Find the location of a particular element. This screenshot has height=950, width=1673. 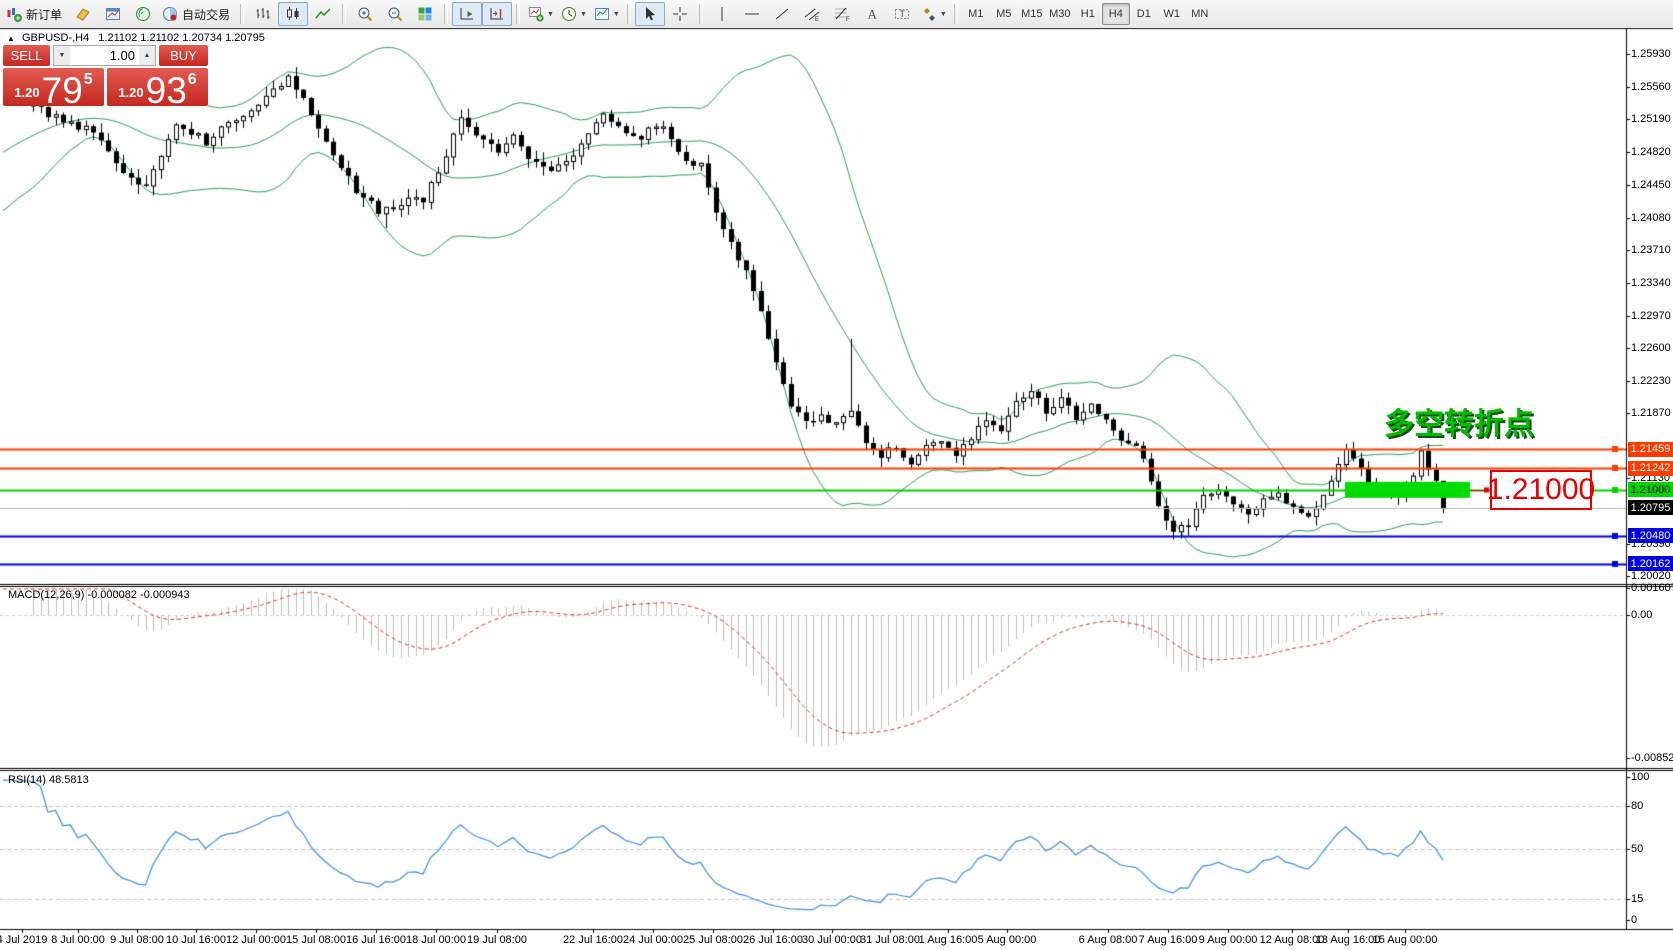

sell-button: SELL is located at coordinates (26, 55).